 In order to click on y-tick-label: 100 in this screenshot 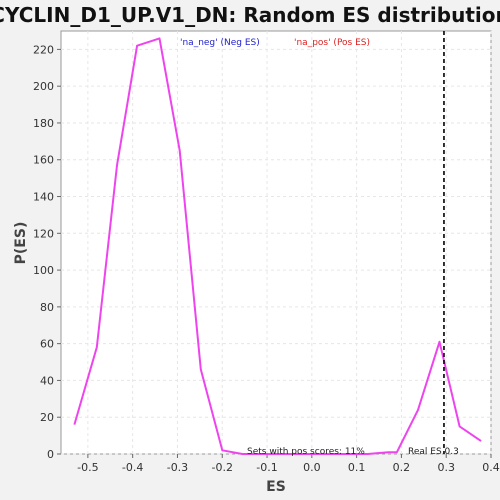, I will do `click(43, 270)`.